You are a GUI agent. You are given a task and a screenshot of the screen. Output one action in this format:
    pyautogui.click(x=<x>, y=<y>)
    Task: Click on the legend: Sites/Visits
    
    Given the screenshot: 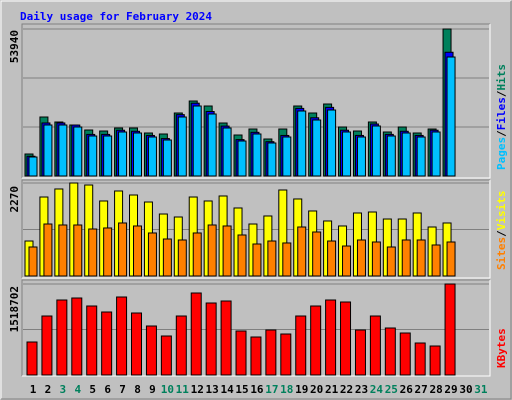 What is the action you would take?
    pyautogui.click(x=501, y=231)
    